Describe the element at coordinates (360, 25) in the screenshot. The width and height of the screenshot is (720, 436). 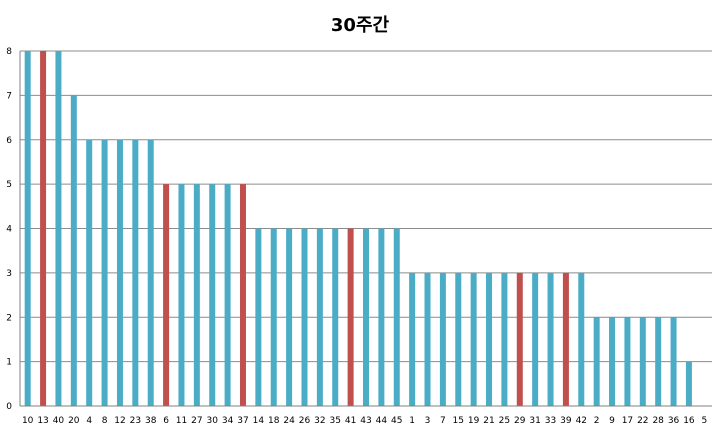
I see `chart-title: 30주간` at that location.